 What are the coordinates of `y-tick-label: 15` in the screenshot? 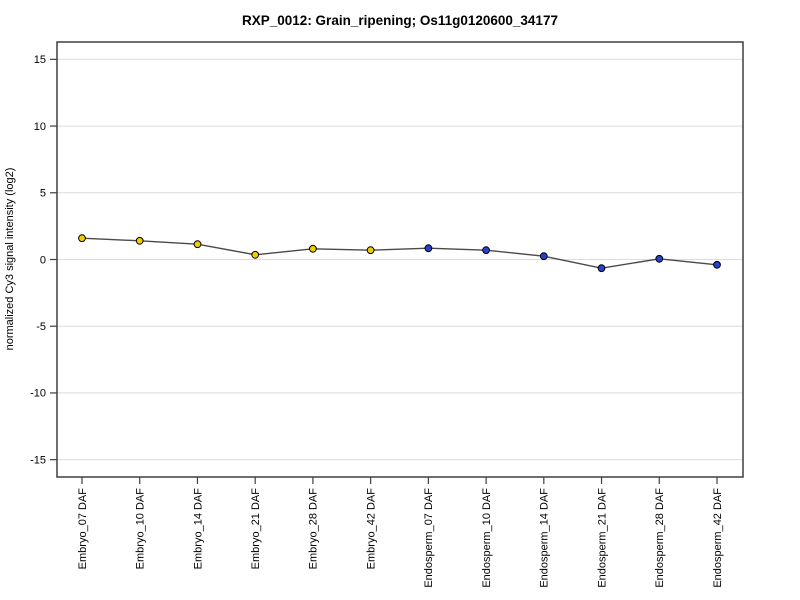 It's located at (40, 60).